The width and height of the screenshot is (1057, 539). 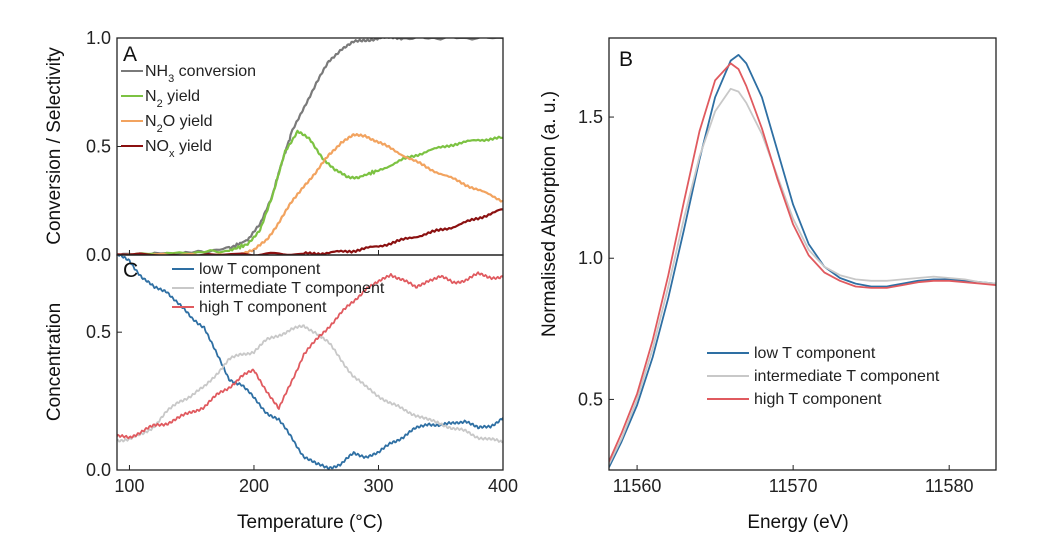 What do you see at coordinates (549, 214) in the screenshot?
I see `panel-b-ylabel: Normalised Absorption (a. u.)` at bounding box center [549, 214].